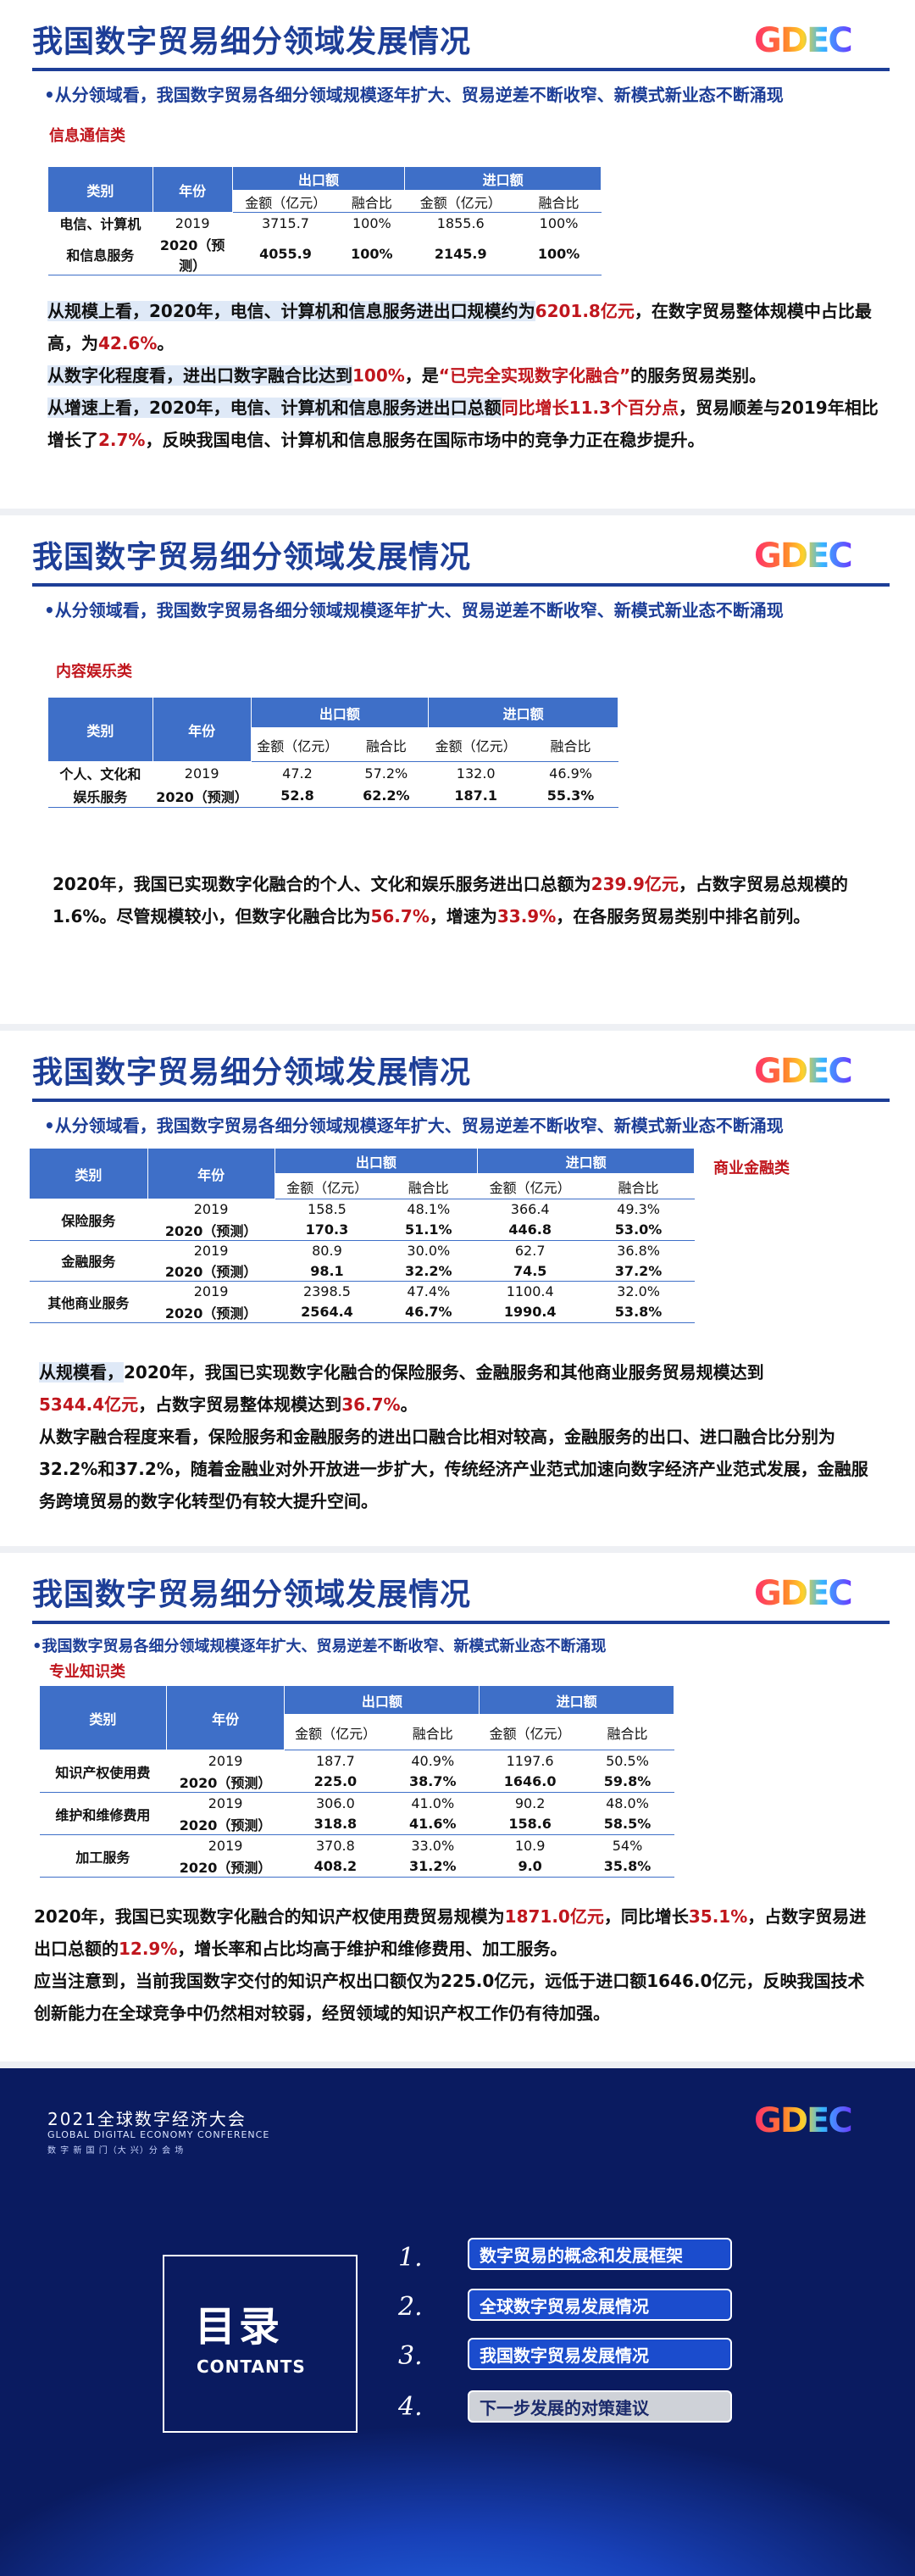  I want to click on cell-import-ratio: 55.3%, so click(570, 796).